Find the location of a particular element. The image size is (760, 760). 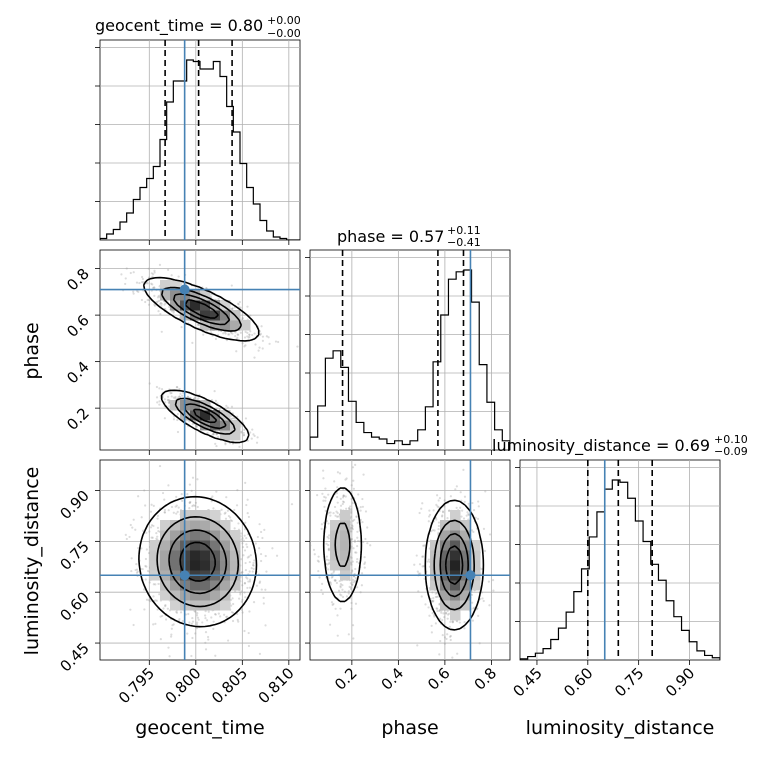

xtick-label-geocent_time-1: 0.800 is located at coordinates (183, 685).